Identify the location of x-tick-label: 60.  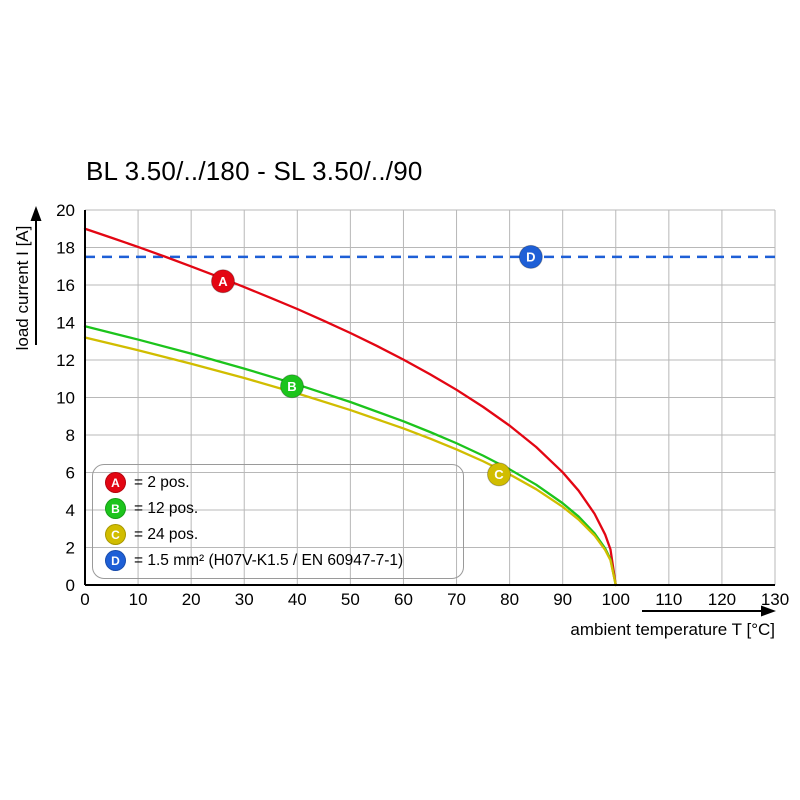
(403, 599).